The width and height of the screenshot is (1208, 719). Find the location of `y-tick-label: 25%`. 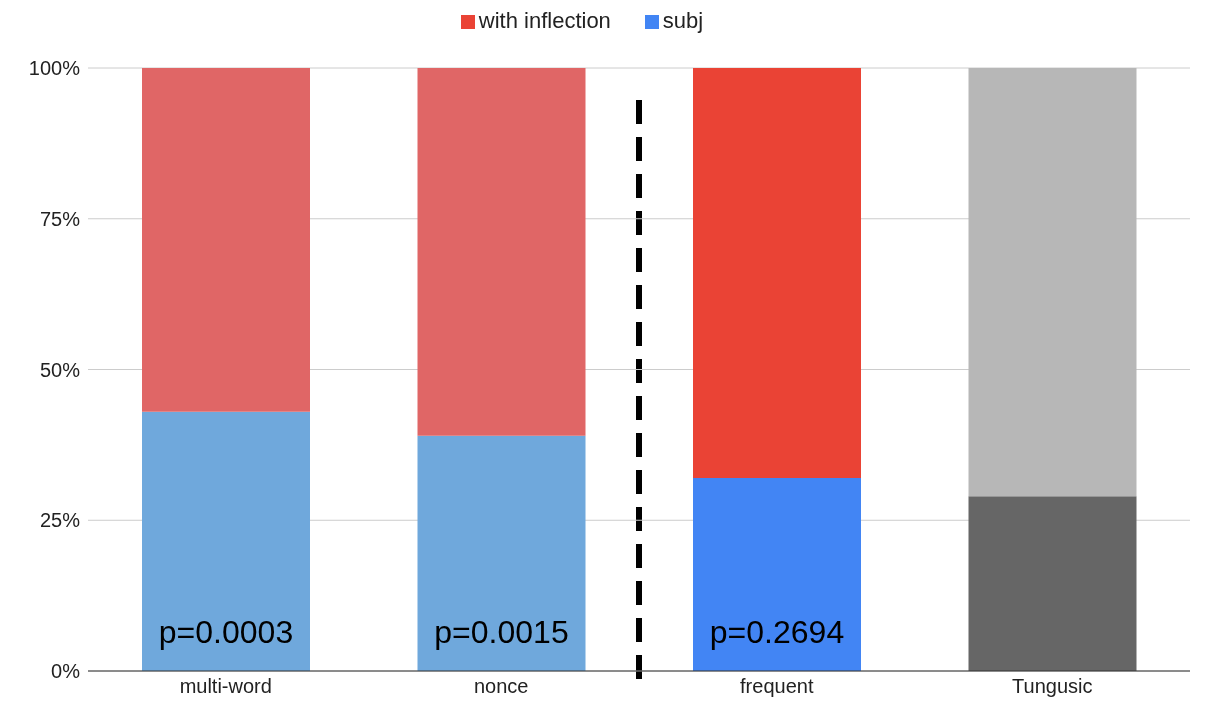

y-tick-label: 25% is located at coordinates (60, 520).